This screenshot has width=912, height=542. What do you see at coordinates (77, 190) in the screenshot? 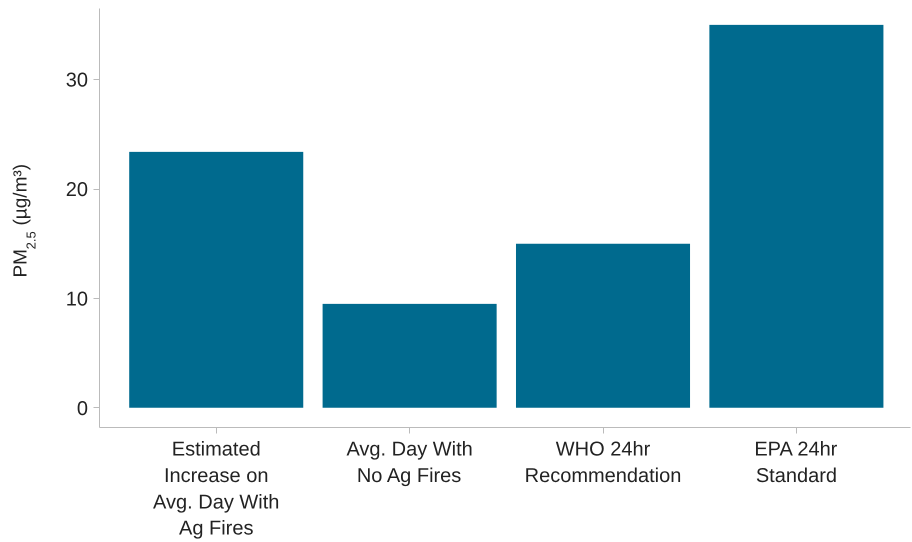
I see `y-tick-label: 20` at bounding box center [77, 190].